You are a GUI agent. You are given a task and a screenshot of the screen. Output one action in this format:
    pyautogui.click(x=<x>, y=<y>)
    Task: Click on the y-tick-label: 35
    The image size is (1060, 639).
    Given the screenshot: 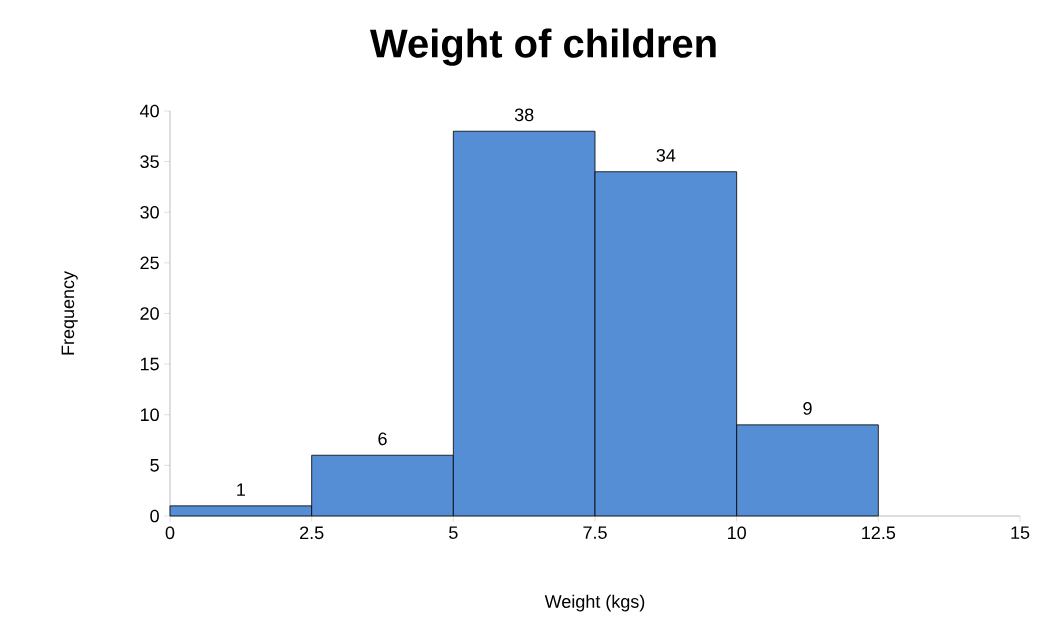 What is the action you would take?
    pyautogui.click(x=149, y=161)
    